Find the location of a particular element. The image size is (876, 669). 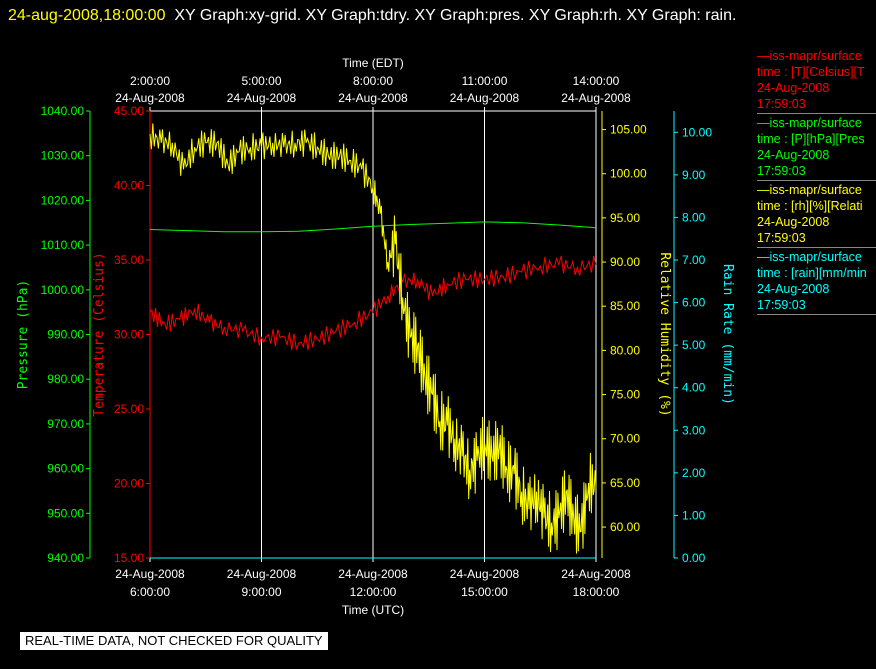

pressure-tick-label: 1030.00 is located at coordinates (63, 156).